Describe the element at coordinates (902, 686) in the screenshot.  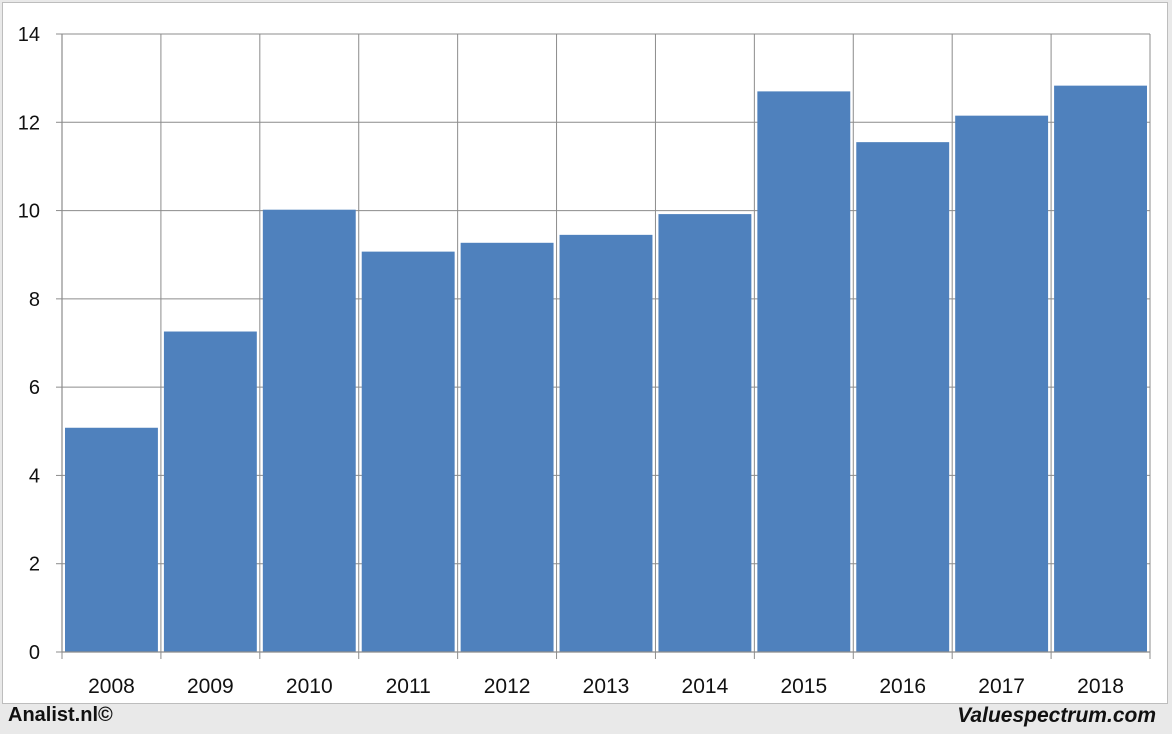
I see `x-tick-label: 2016` at that location.